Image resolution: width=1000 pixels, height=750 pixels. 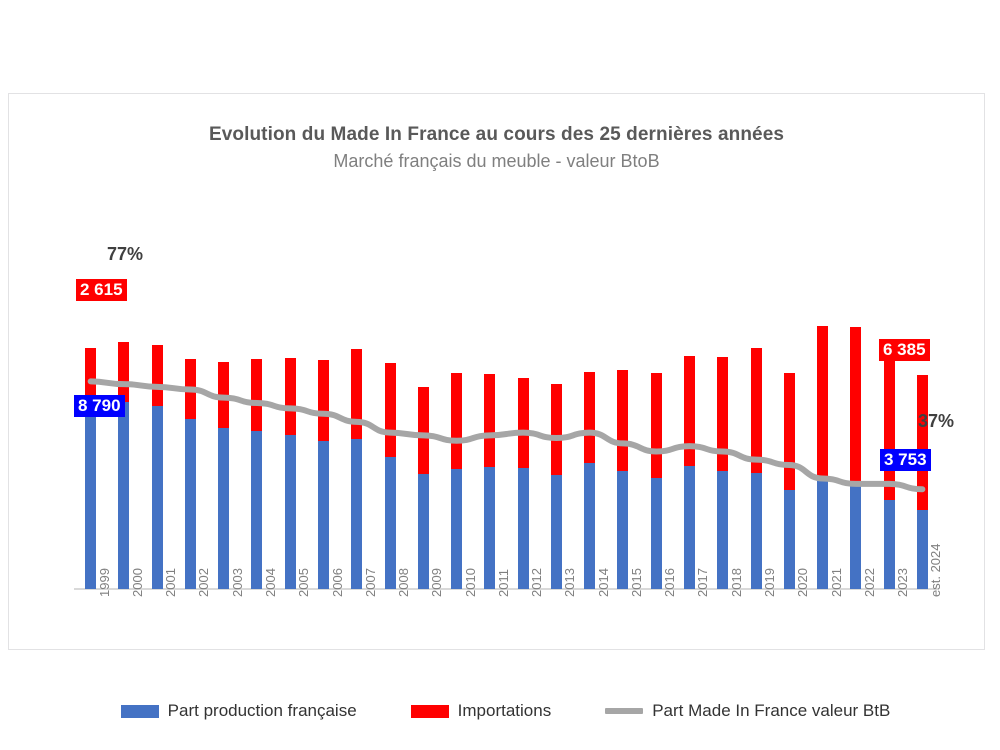 I want to click on legend-label: Importations, so click(x=504, y=710).